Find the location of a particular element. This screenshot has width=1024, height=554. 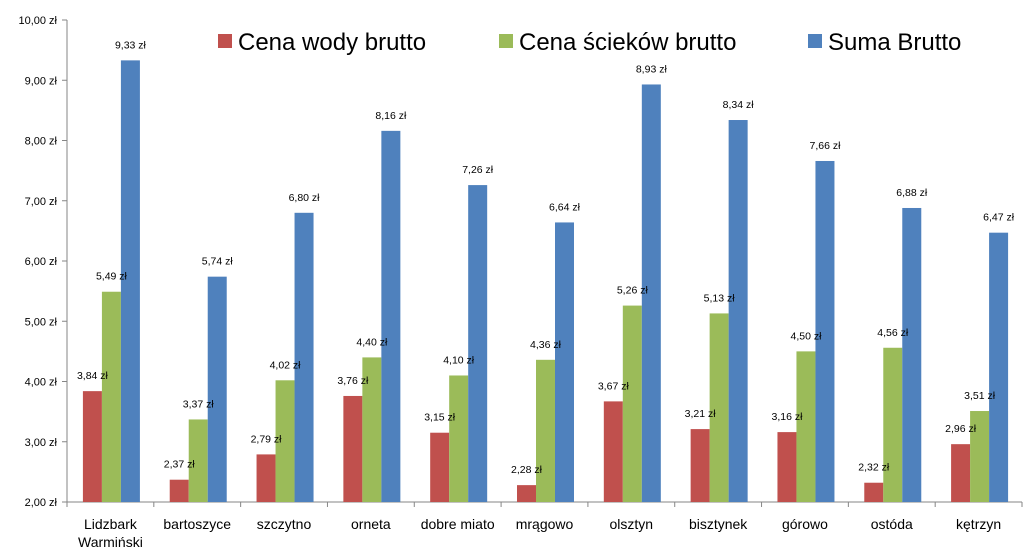

legend-label: Cena ścieków brutto is located at coordinates (627, 42).